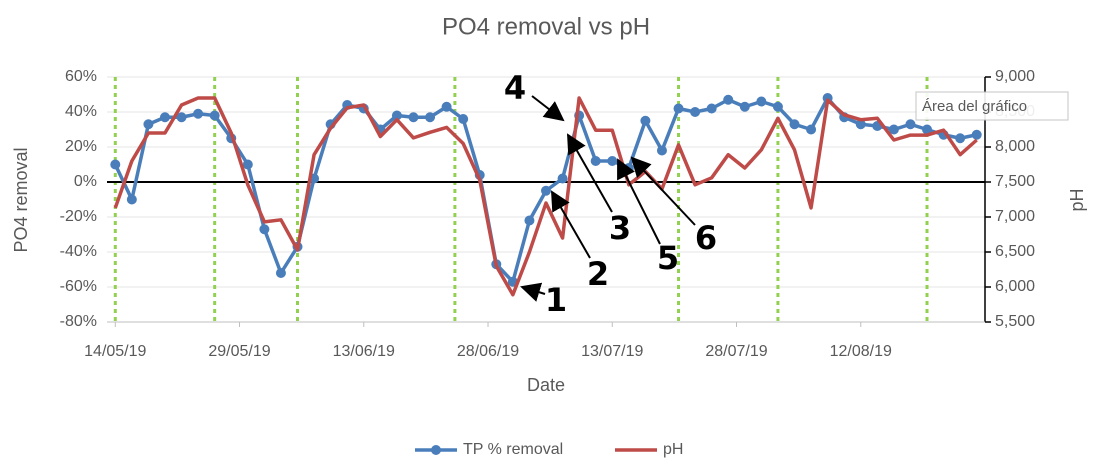  What do you see at coordinates (239, 351) in the screenshot?
I see `x-tick-label: 29/05/19` at bounding box center [239, 351].